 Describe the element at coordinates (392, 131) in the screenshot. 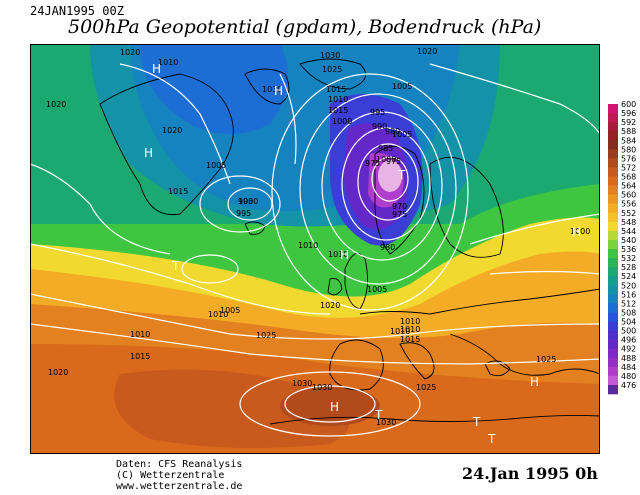

I see `isobar-label: 980` at that location.